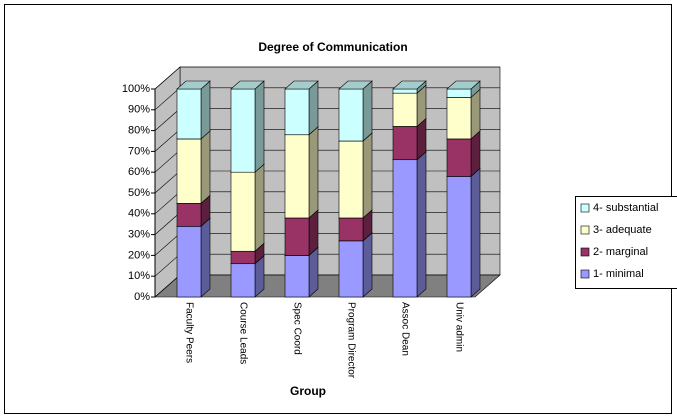  I want to click on y-tick-label: 60%, so click(139, 172).